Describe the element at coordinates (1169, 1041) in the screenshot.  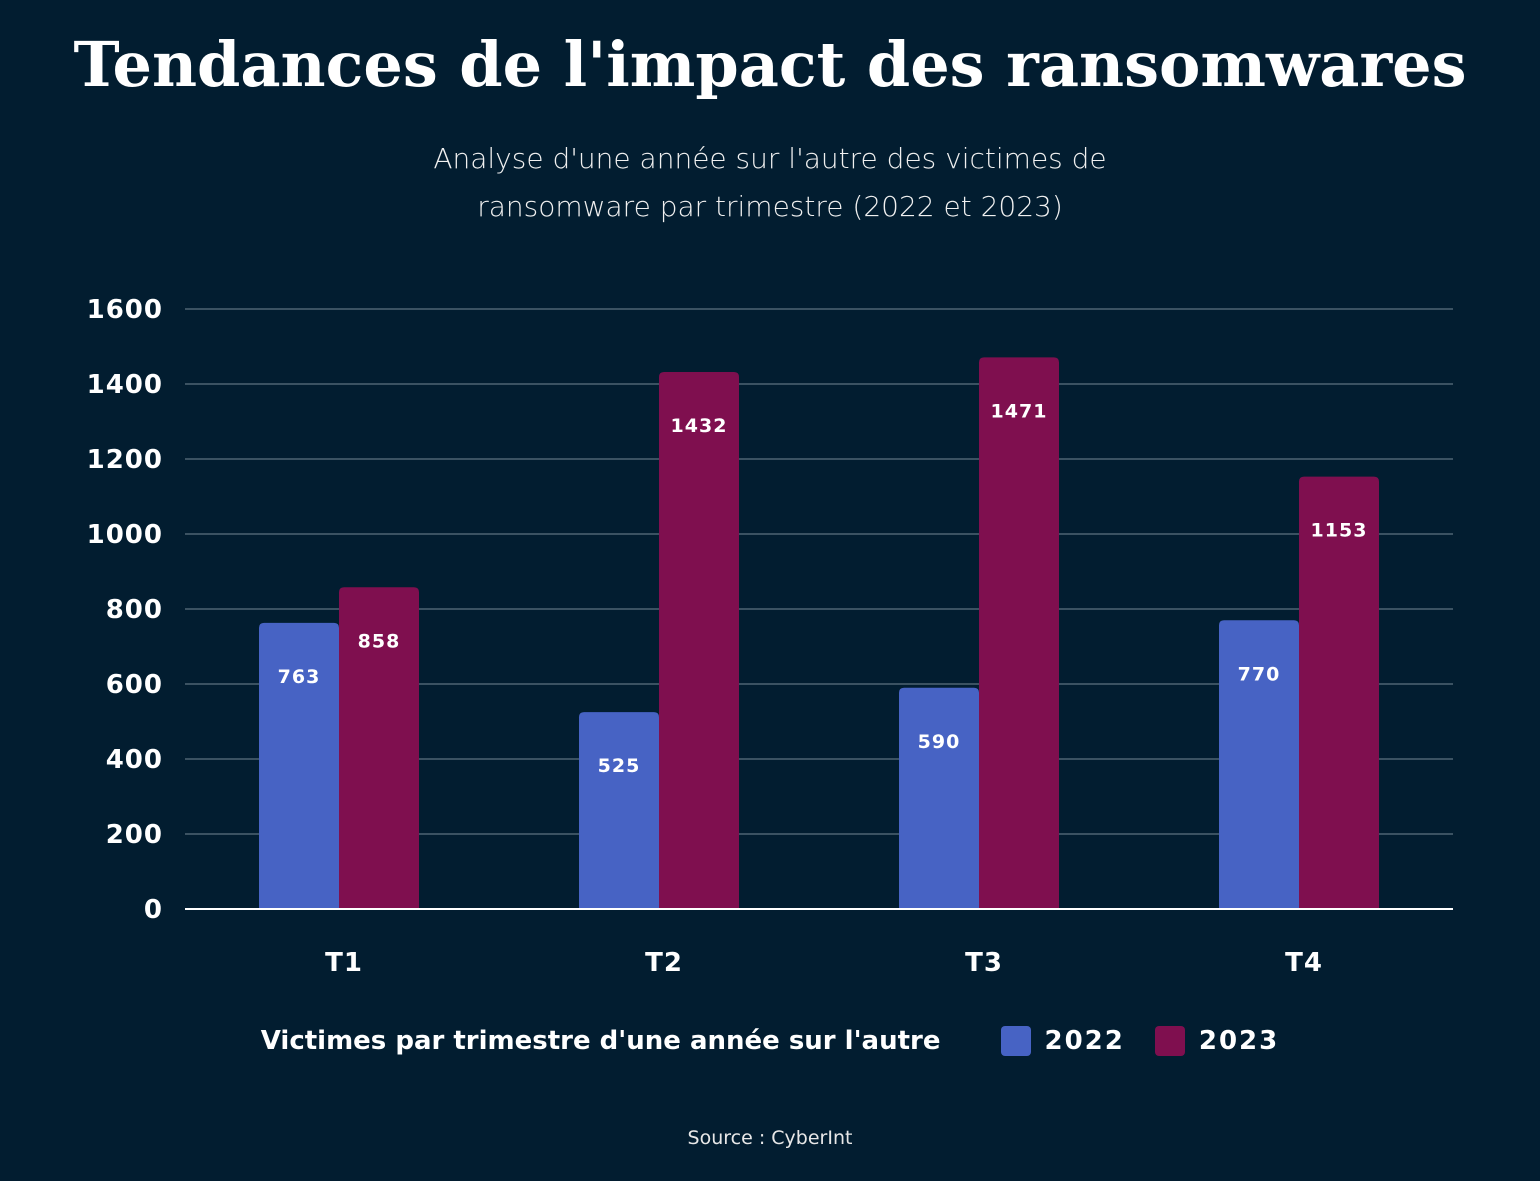
I see `legend-swatch-2023` at that location.